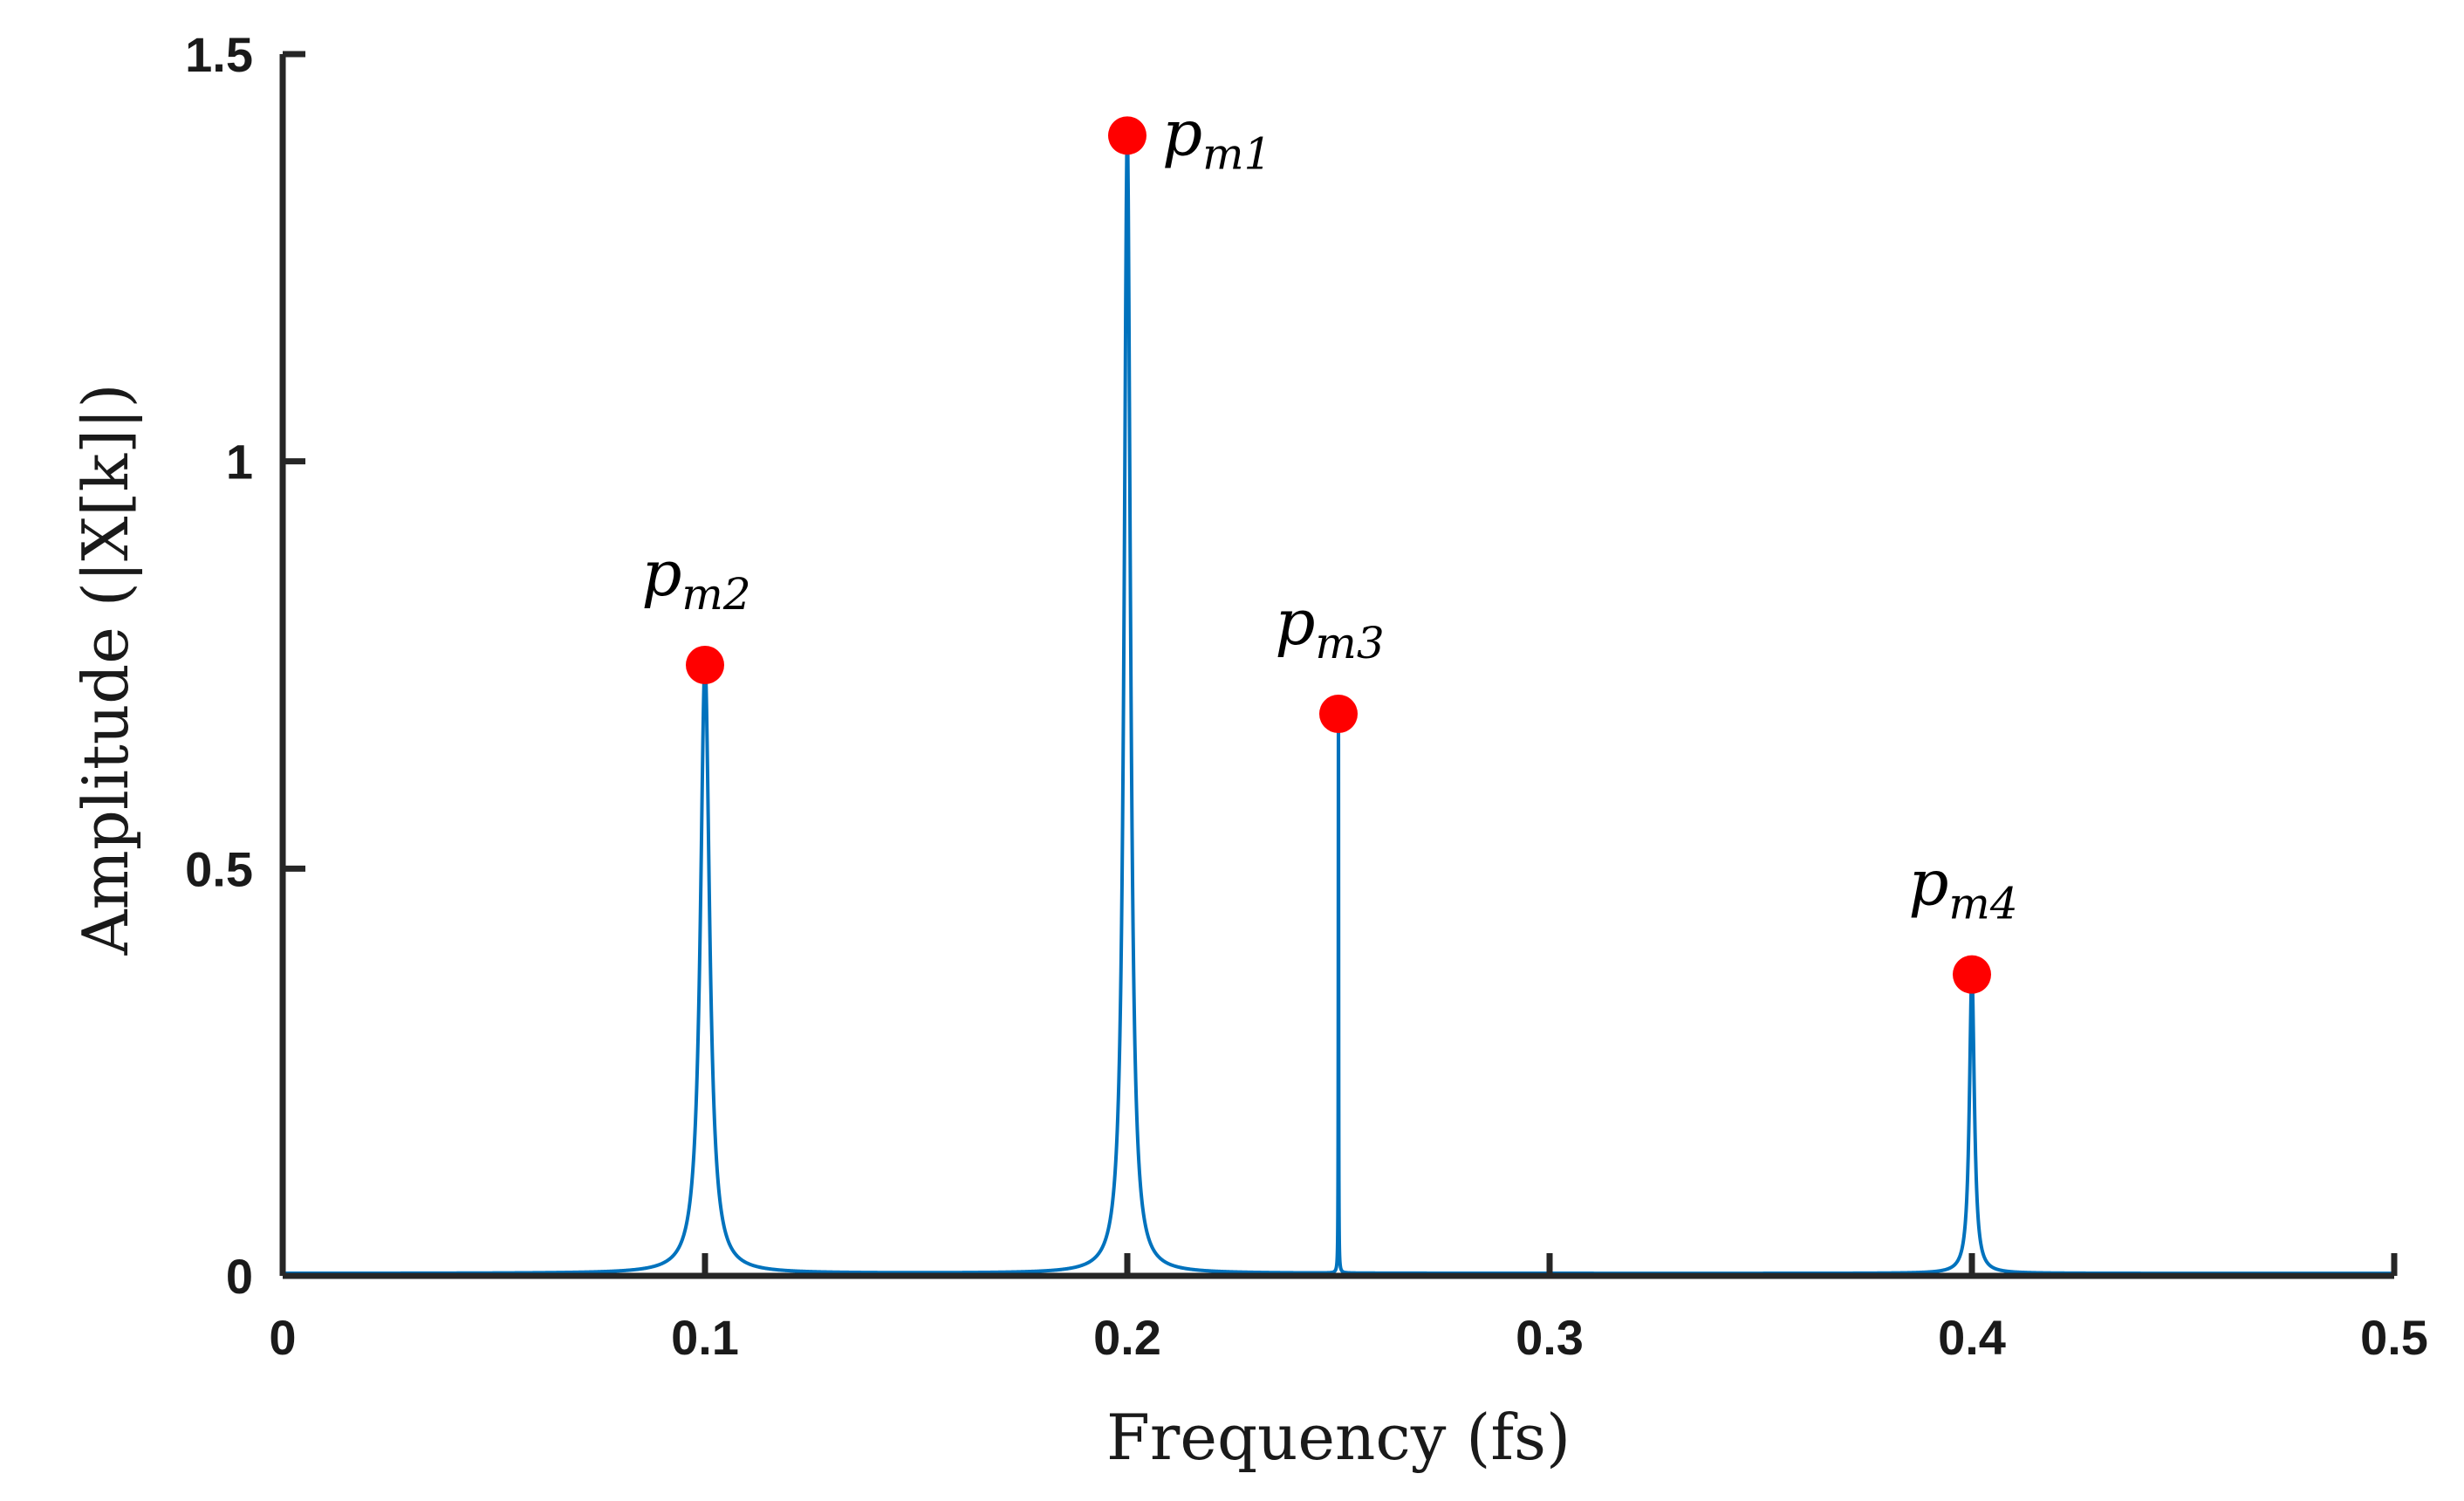  I want to click on y-tick-label: 0, so click(239, 1276).